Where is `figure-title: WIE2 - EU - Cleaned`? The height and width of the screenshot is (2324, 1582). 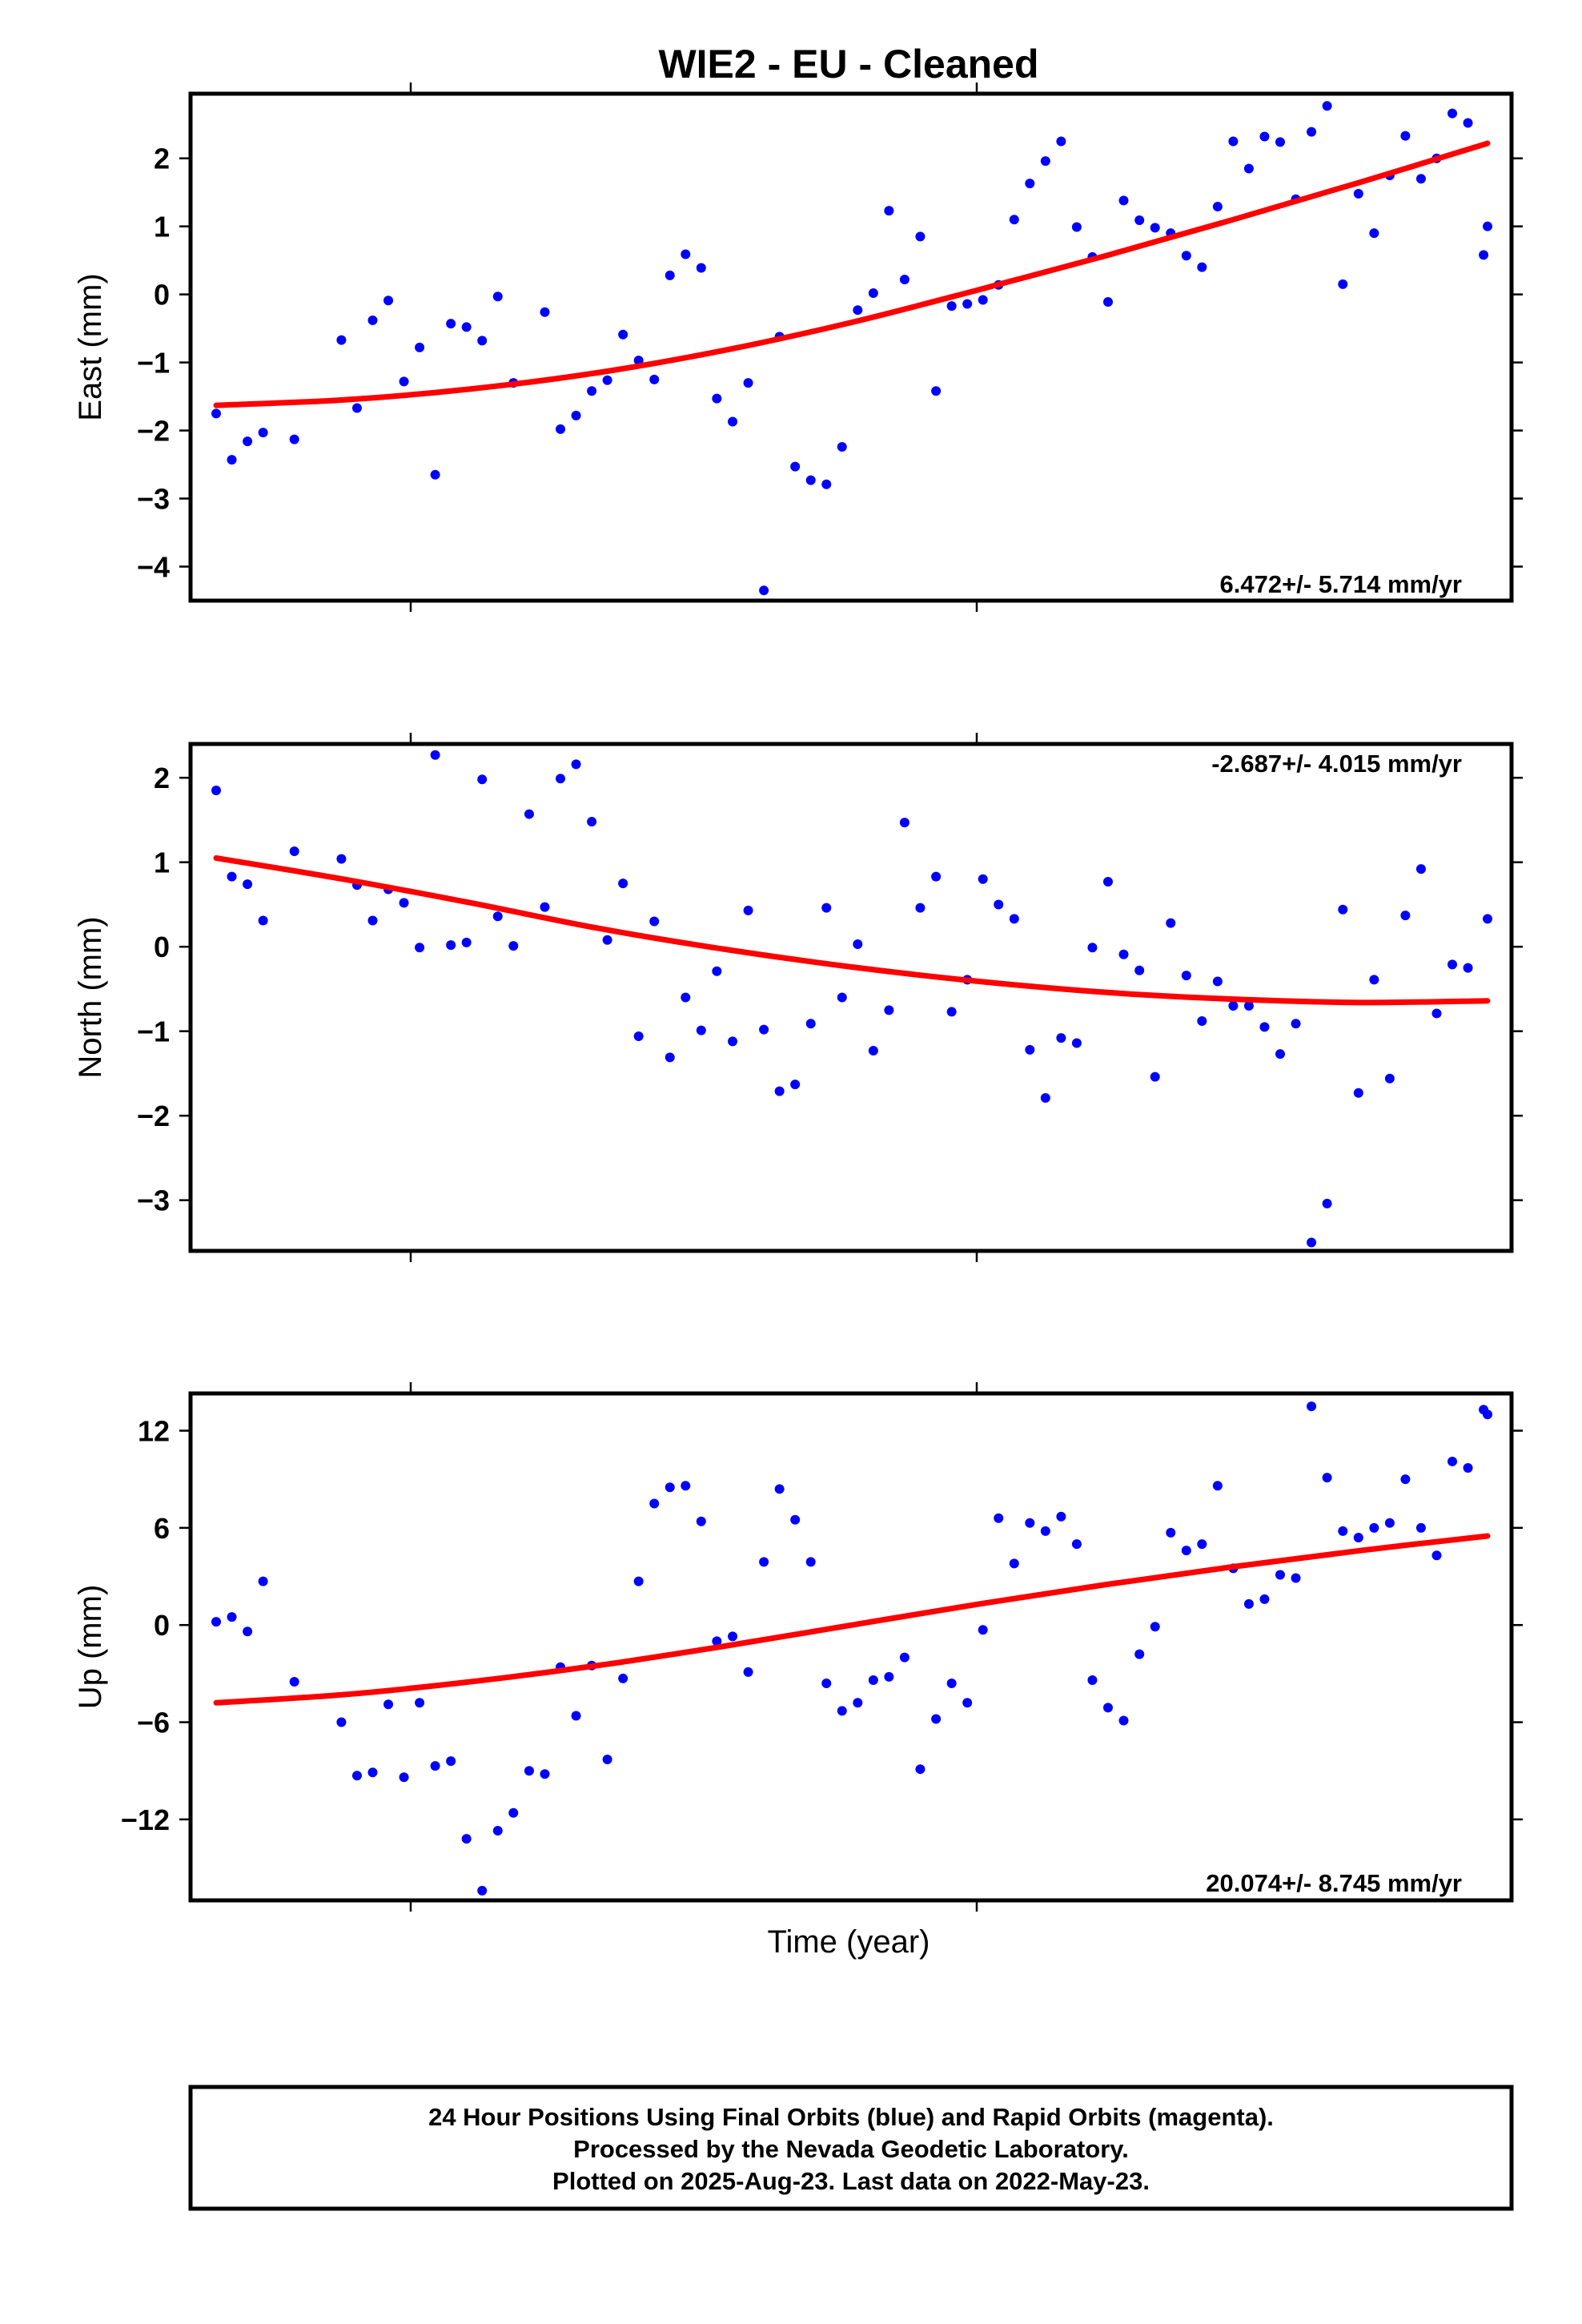
figure-title: WIE2 - EU - Cleaned is located at coordinates (848, 64).